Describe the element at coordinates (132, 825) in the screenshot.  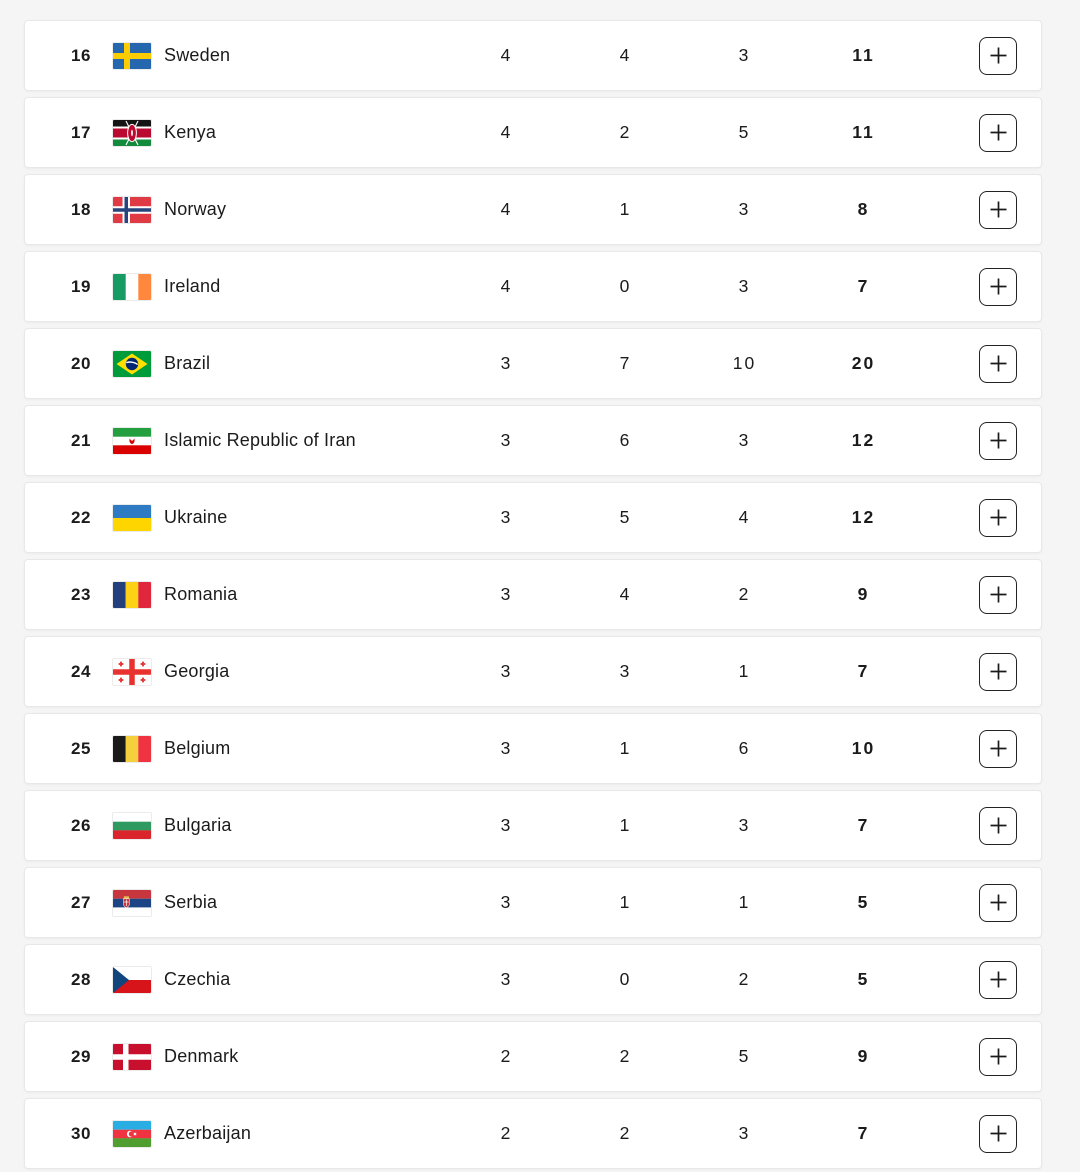
I see `flag-bulgaria-icon` at that location.